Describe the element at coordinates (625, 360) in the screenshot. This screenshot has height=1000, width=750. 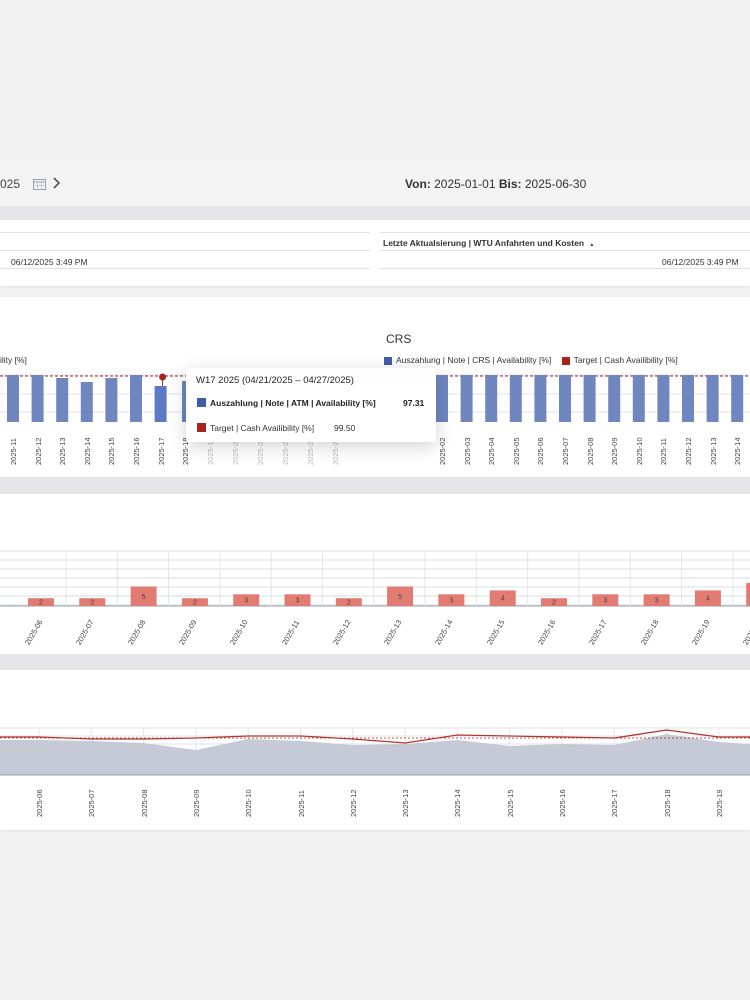
I see `legend-label: Target | Cash Availibility [%]` at that location.